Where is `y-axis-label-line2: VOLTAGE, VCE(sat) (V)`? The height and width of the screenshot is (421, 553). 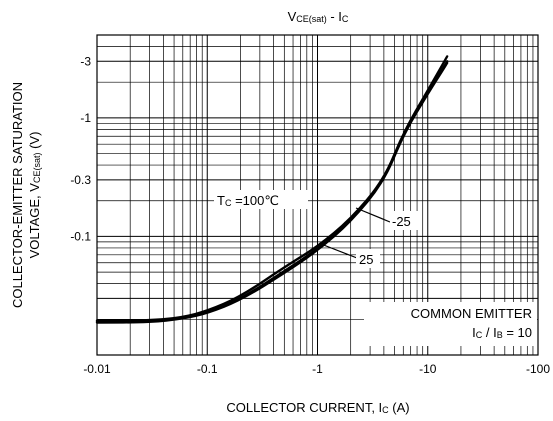 y-axis-label-line2: VOLTAGE, VCE(sat) (V) is located at coordinates (34, 195).